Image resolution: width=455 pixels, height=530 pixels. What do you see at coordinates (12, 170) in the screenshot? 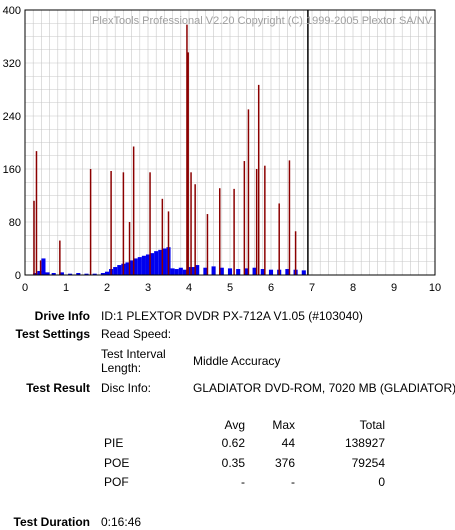
I see `y-tick-label: 160` at bounding box center [12, 170].